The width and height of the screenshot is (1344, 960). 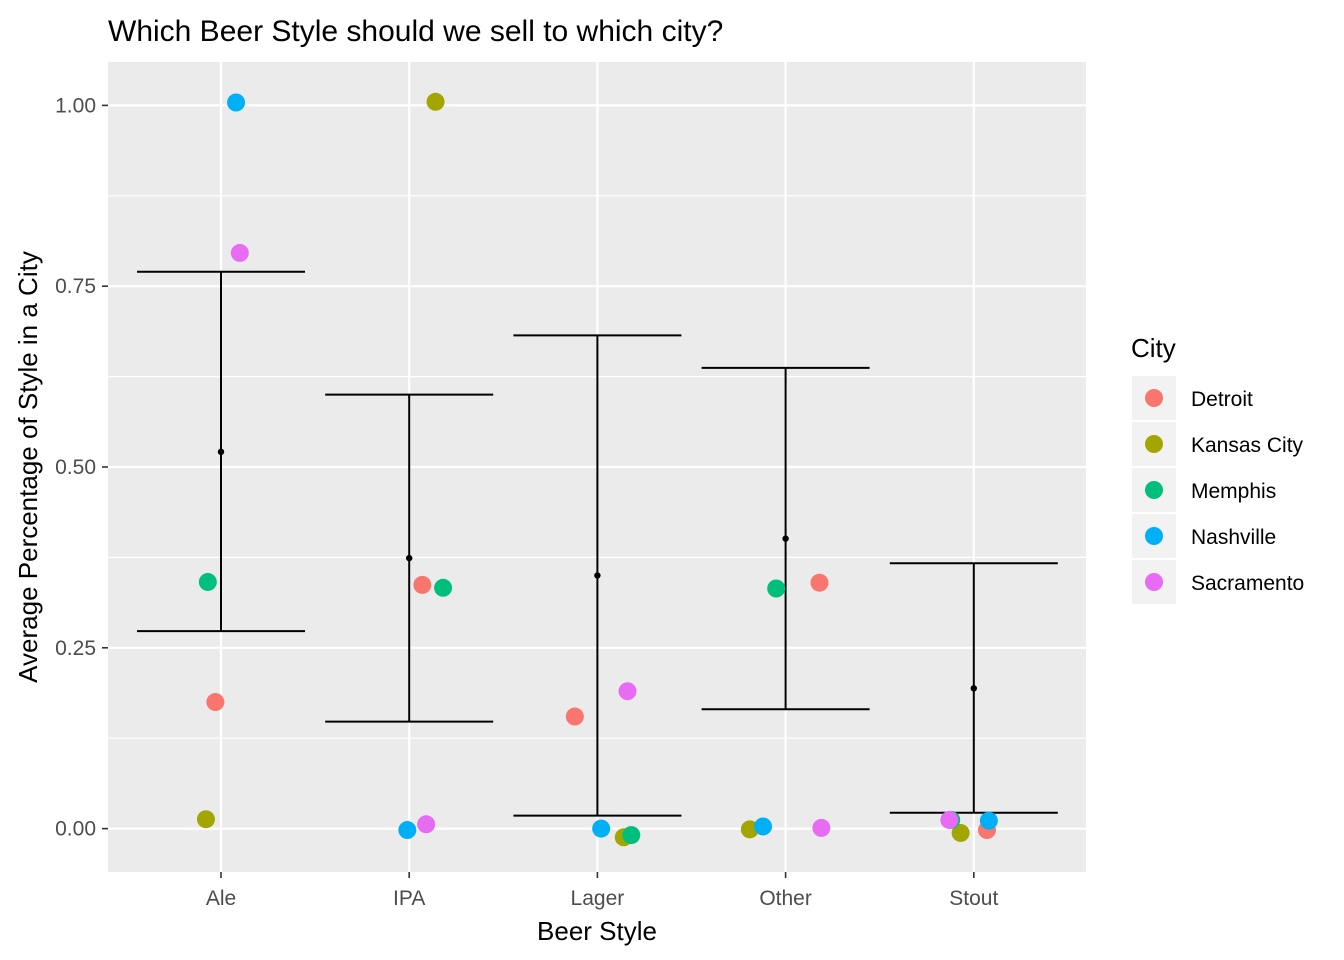 I want to click on point-nashville-ipa, so click(x=407, y=830).